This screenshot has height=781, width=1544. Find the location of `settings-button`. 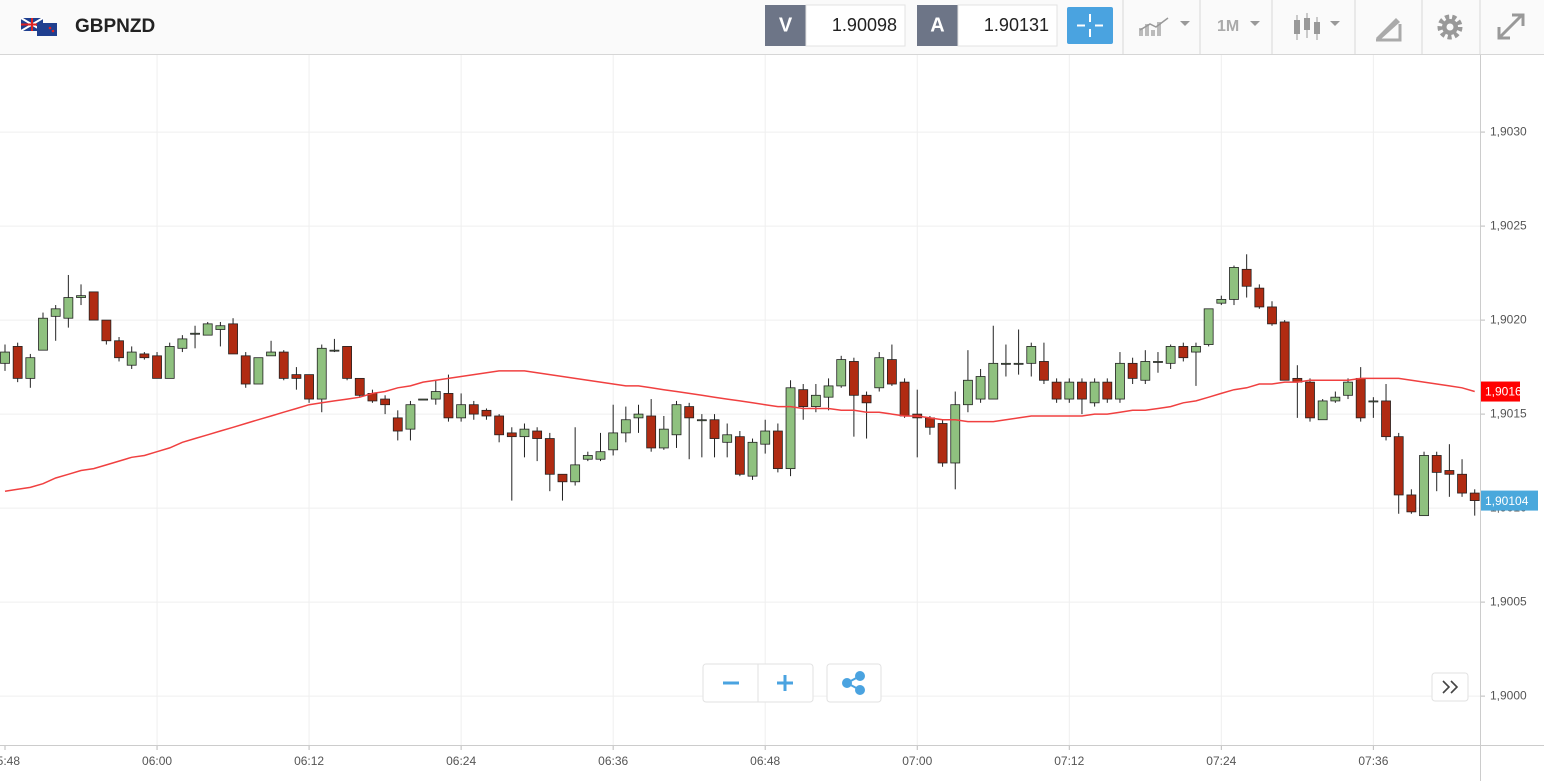

settings-button is located at coordinates (1450, 27).